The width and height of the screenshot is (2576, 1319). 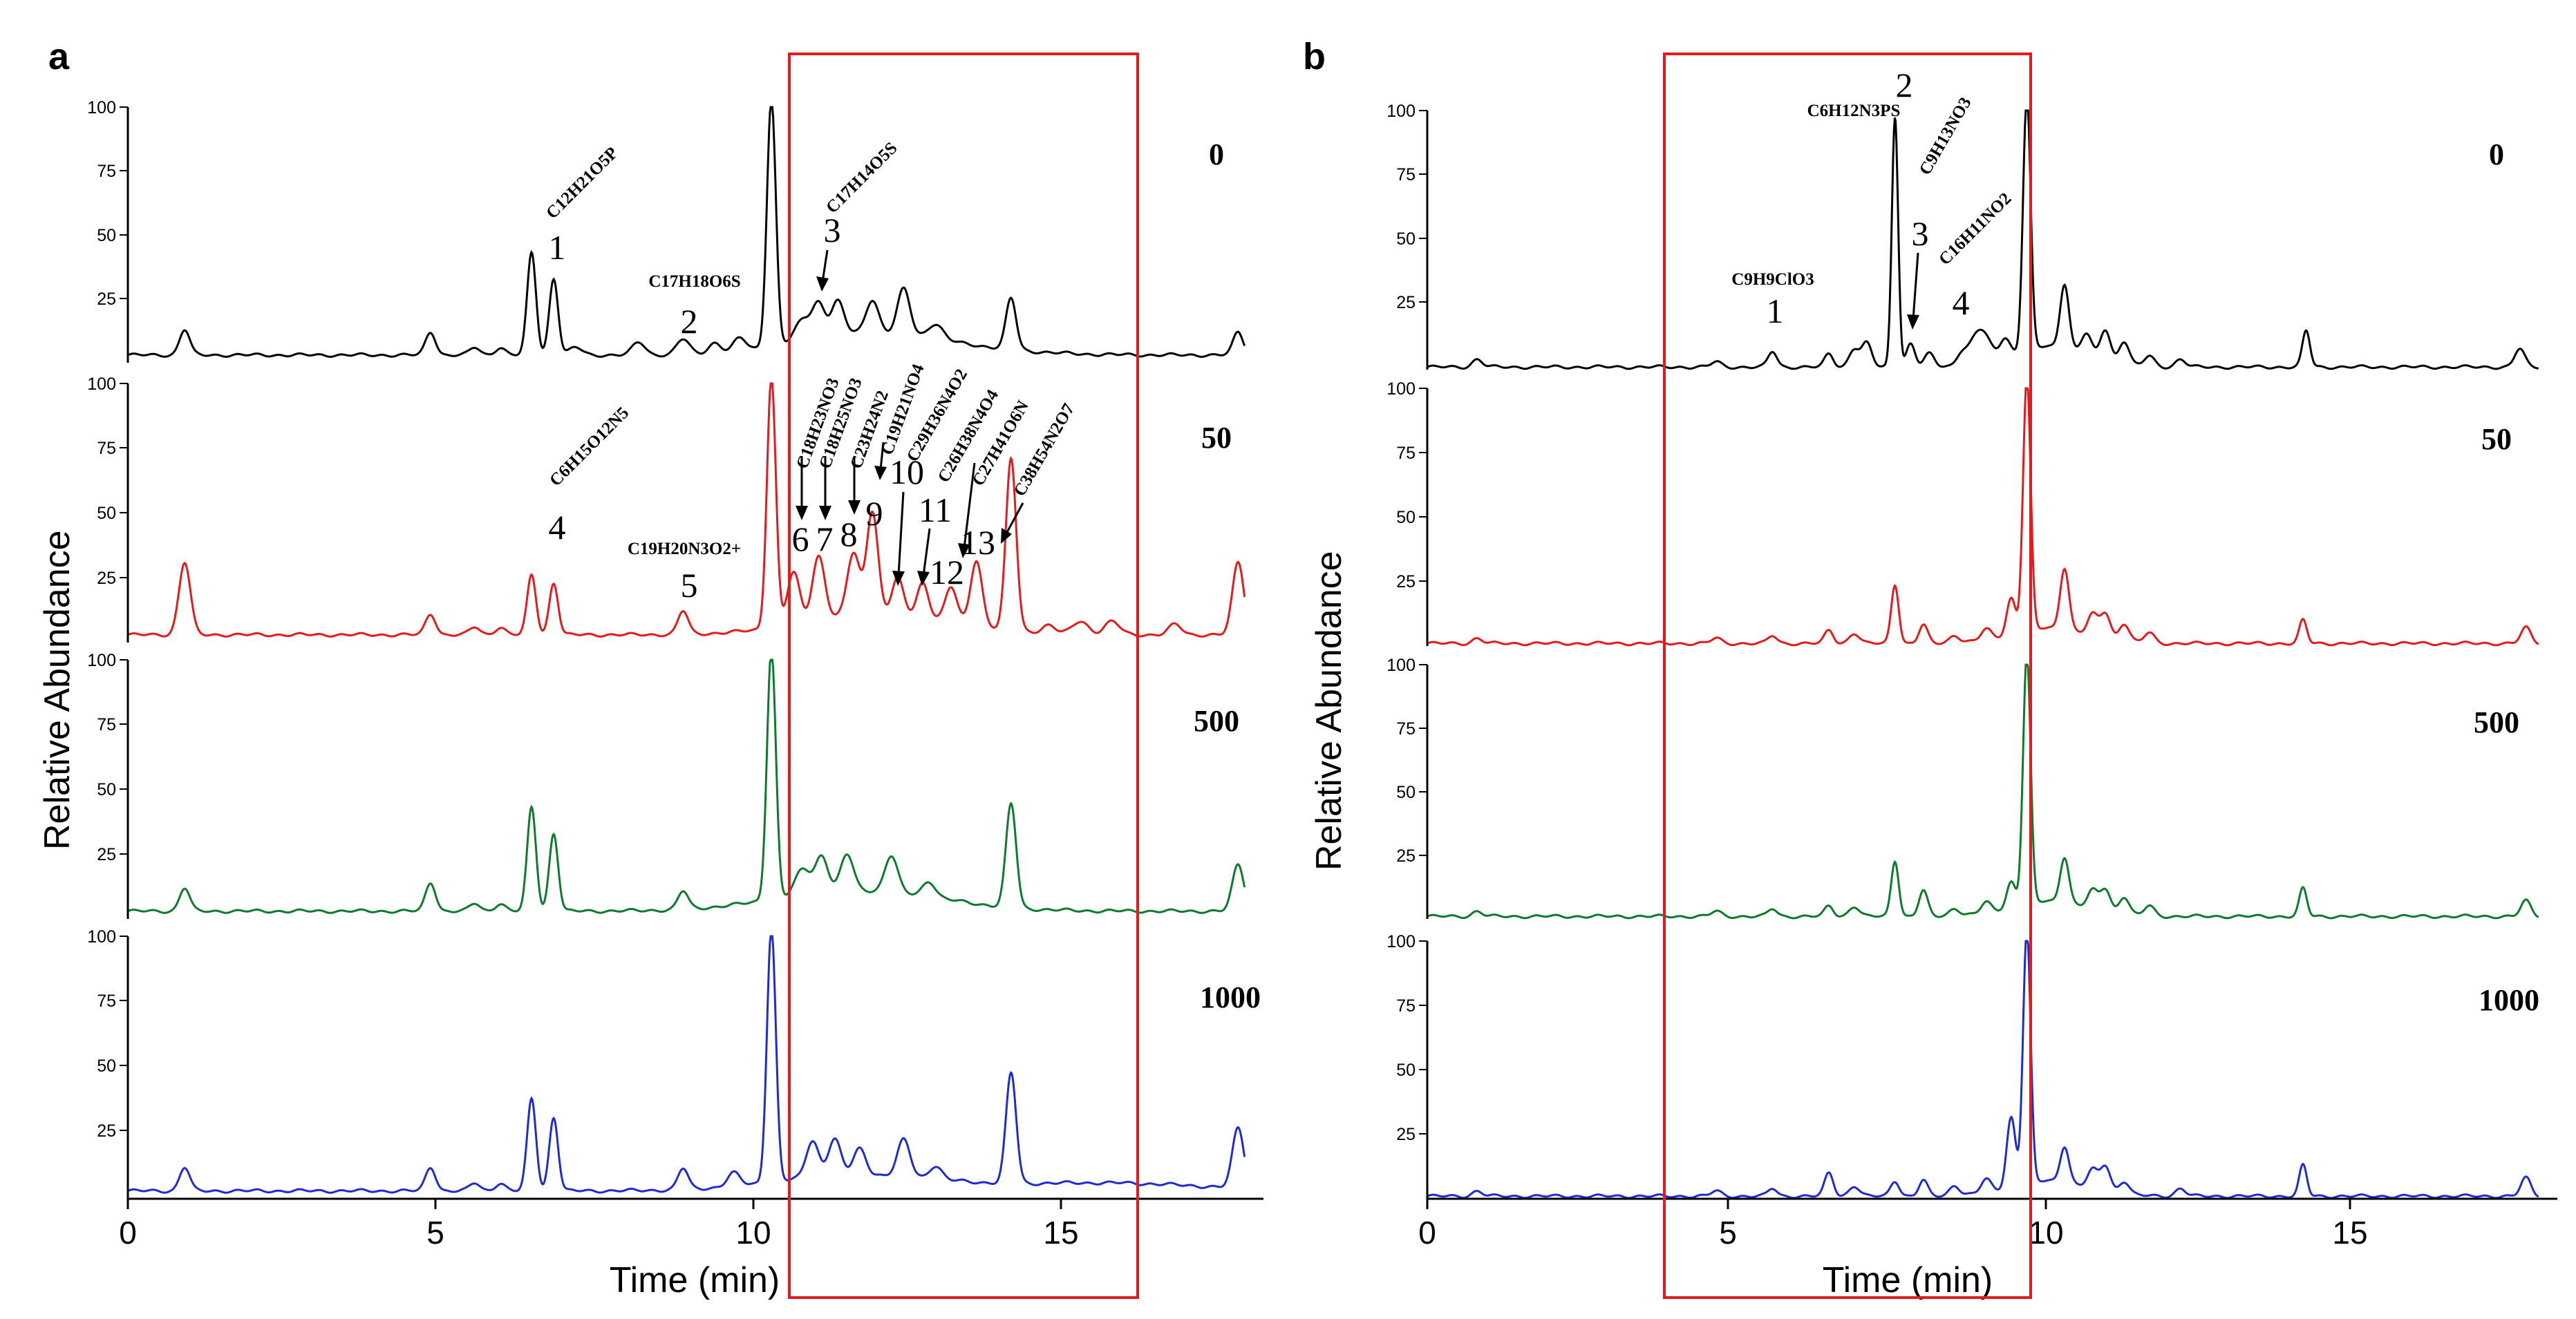 I want to click on panel-b-peak-3-number: 3, so click(x=1920, y=234).